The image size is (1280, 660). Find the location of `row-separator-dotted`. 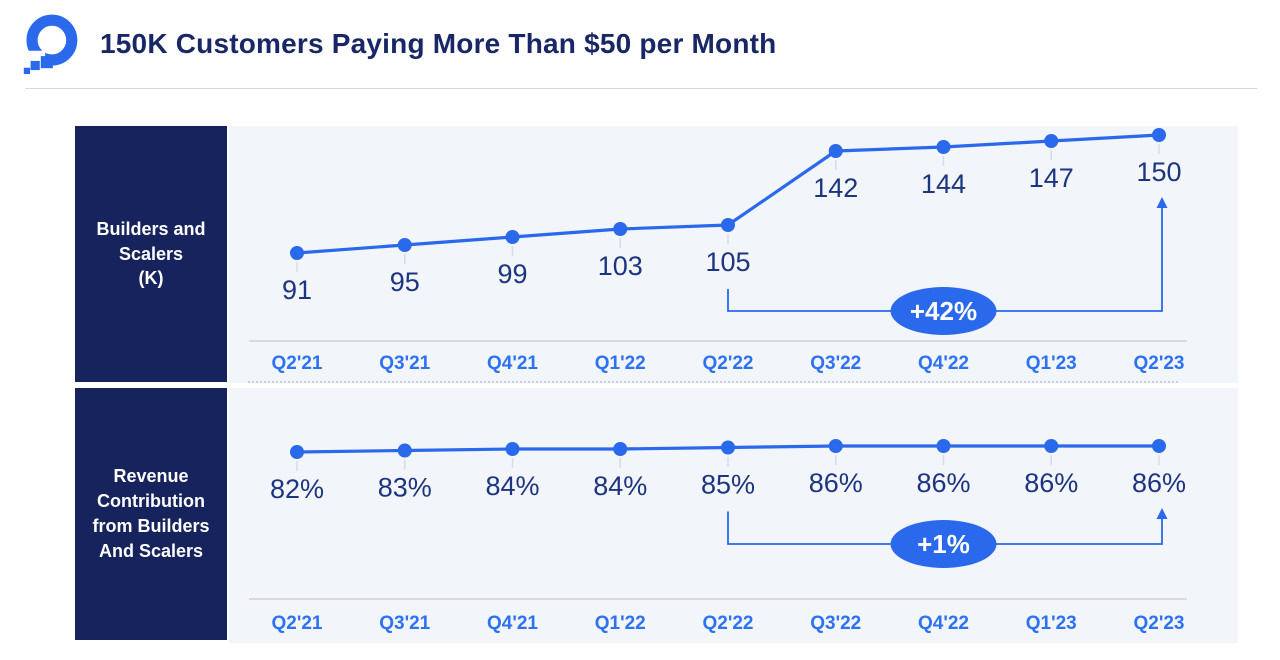

row-separator-dotted is located at coordinates (713, 382).